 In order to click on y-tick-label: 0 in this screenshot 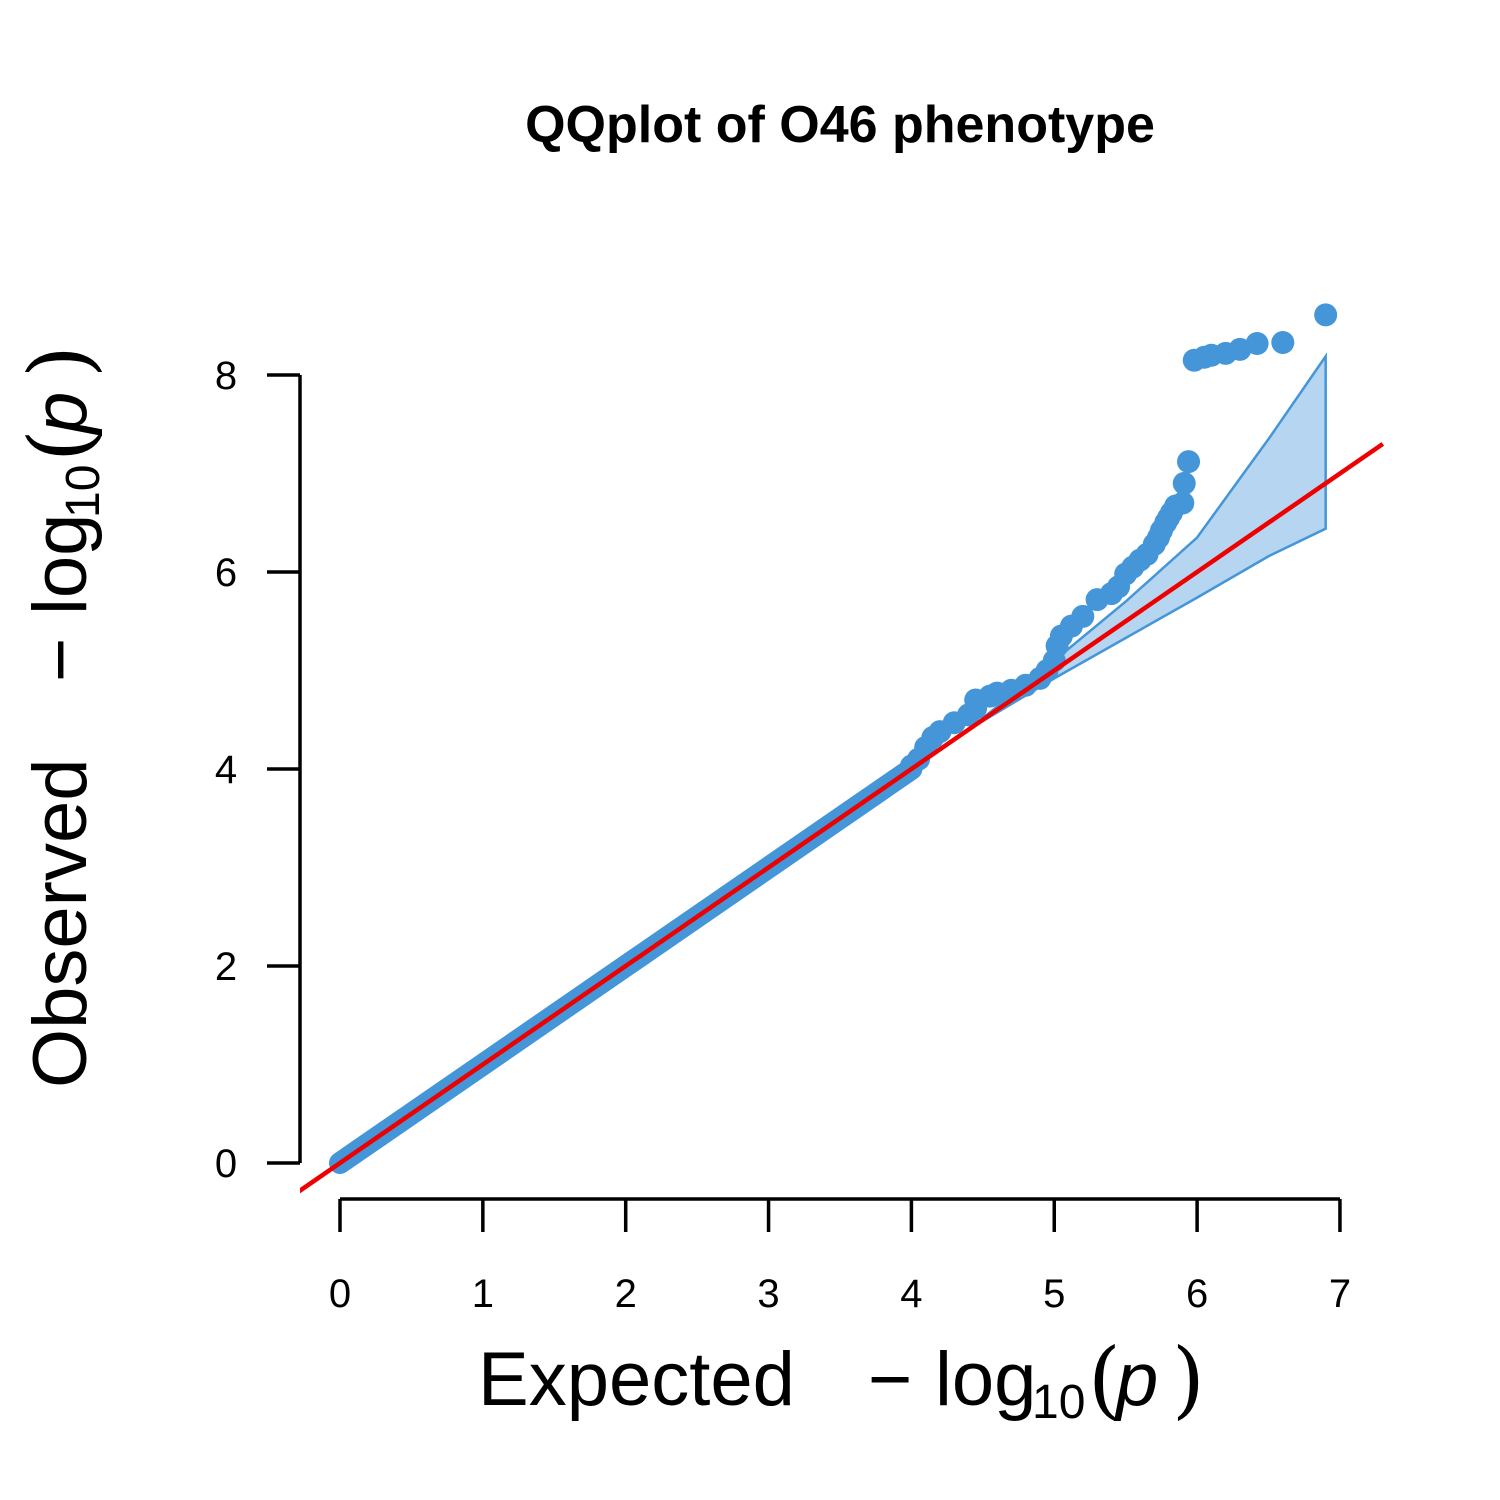, I will do `click(226, 1164)`.